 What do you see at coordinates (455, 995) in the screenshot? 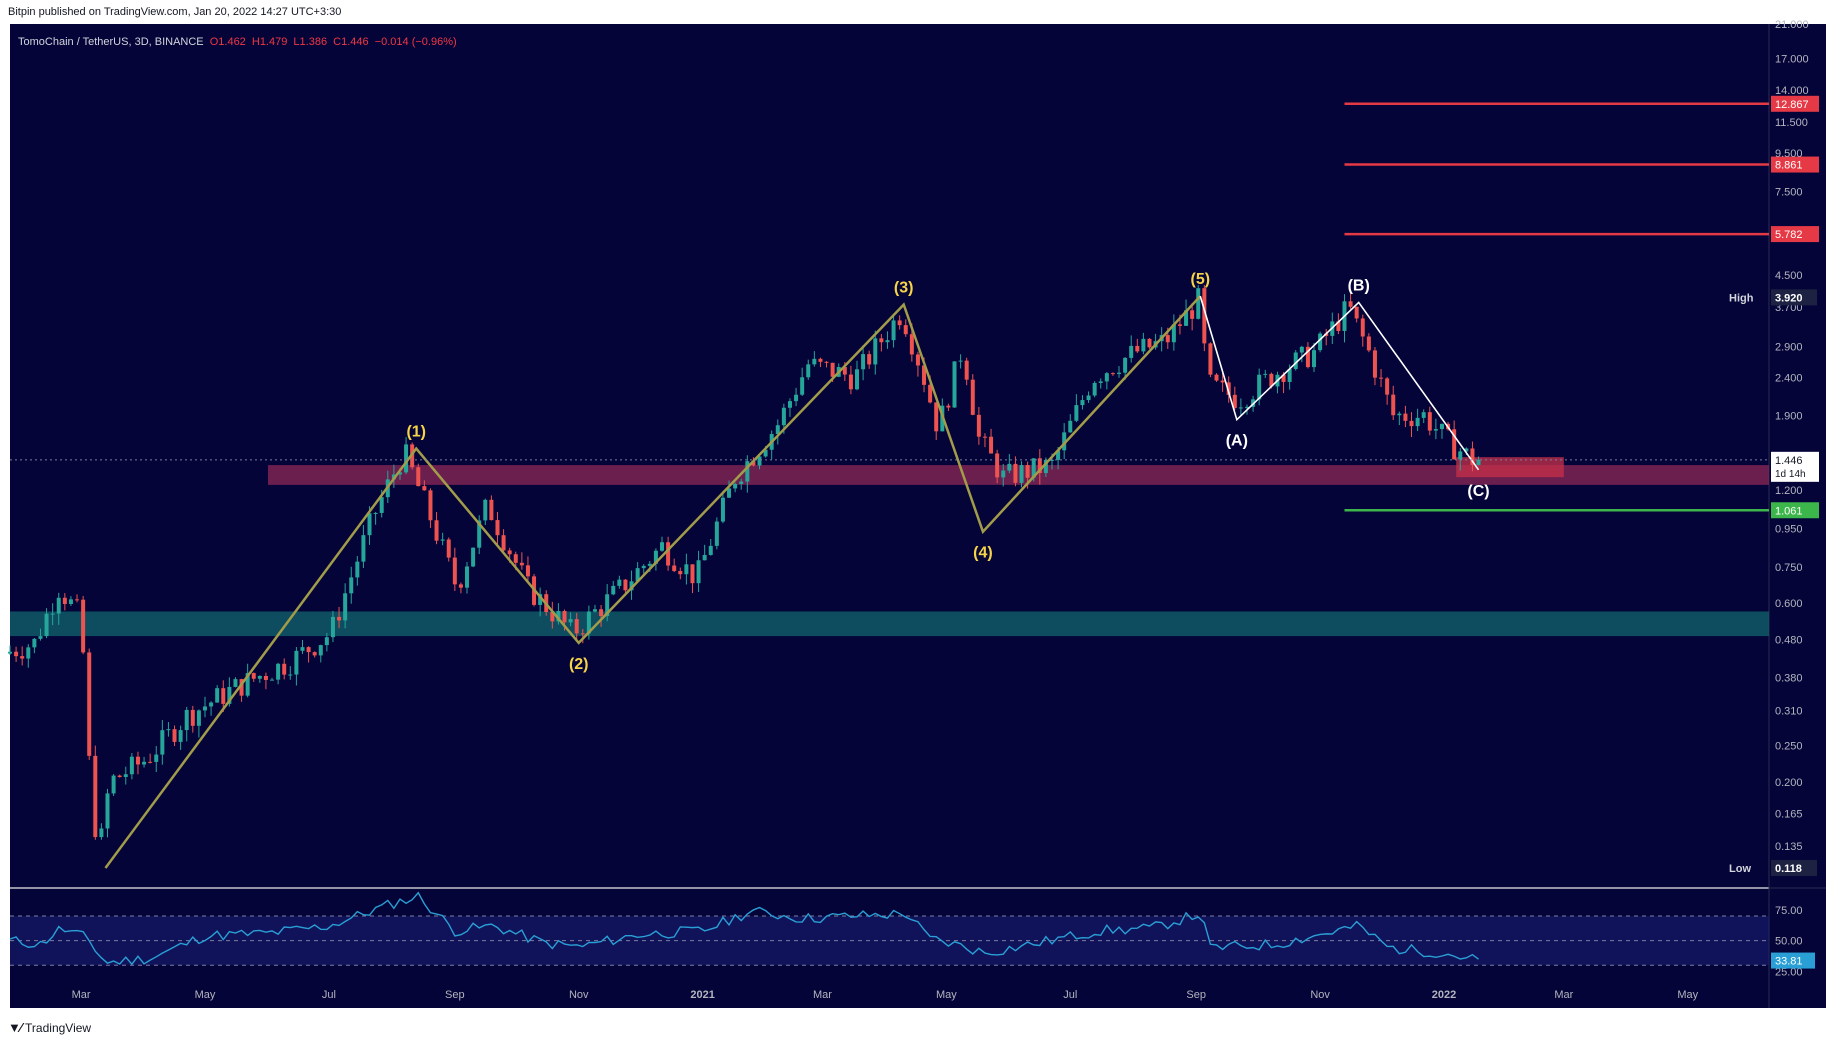
I see `x-tick-label: Sep` at bounding box center [455, 995].